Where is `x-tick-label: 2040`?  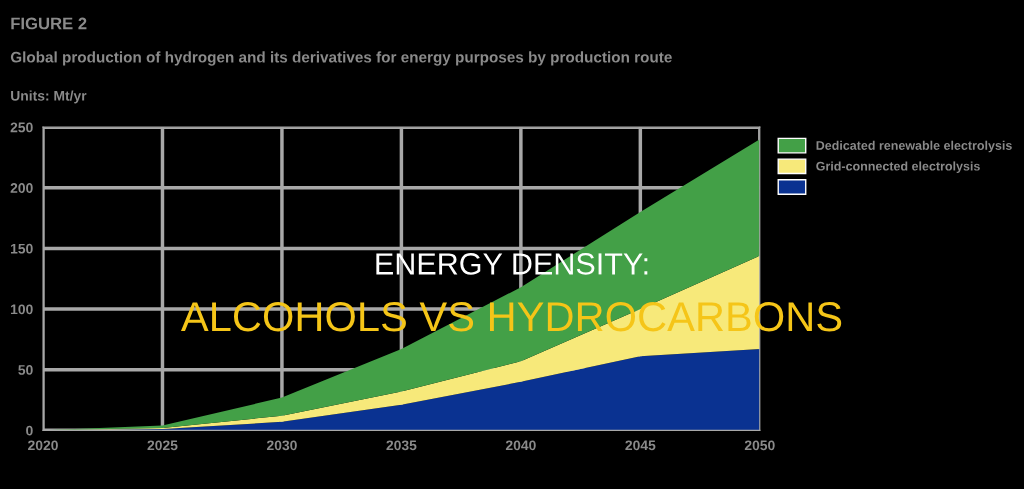 x-tick-label: 2040 is located at coordinates (520, 445).